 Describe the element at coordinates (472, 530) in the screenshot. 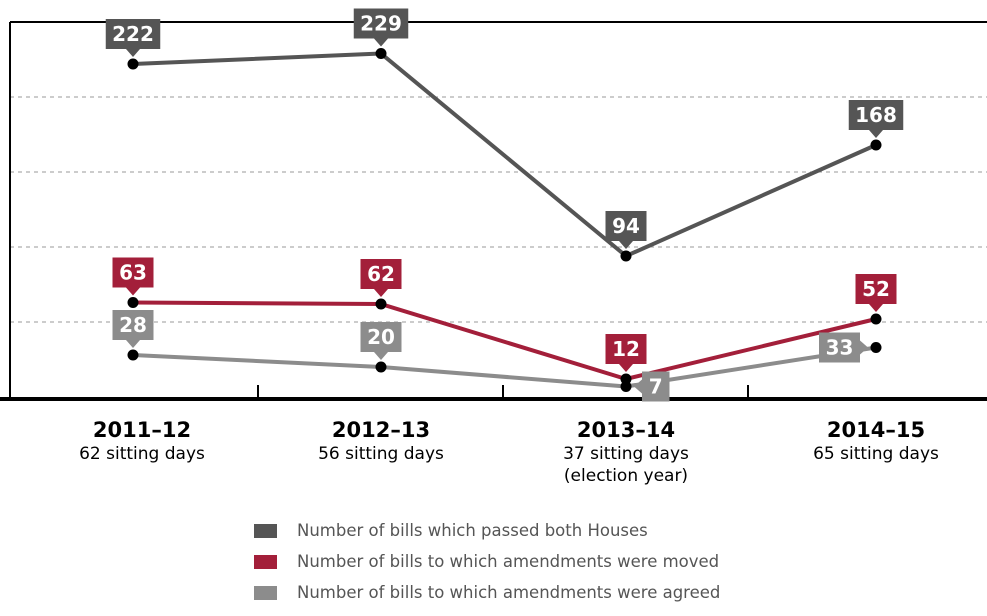

I see `legend-label: Number of bills which passed both Houses` at that location.